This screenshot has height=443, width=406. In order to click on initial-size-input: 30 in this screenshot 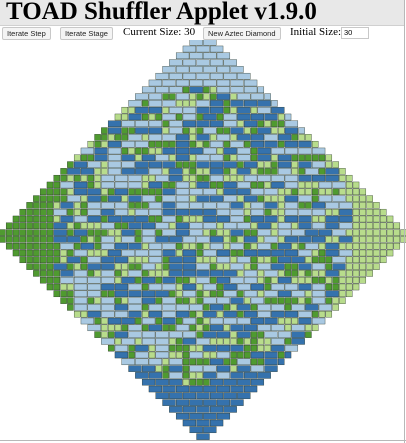, I will do `click(355, 33)`.